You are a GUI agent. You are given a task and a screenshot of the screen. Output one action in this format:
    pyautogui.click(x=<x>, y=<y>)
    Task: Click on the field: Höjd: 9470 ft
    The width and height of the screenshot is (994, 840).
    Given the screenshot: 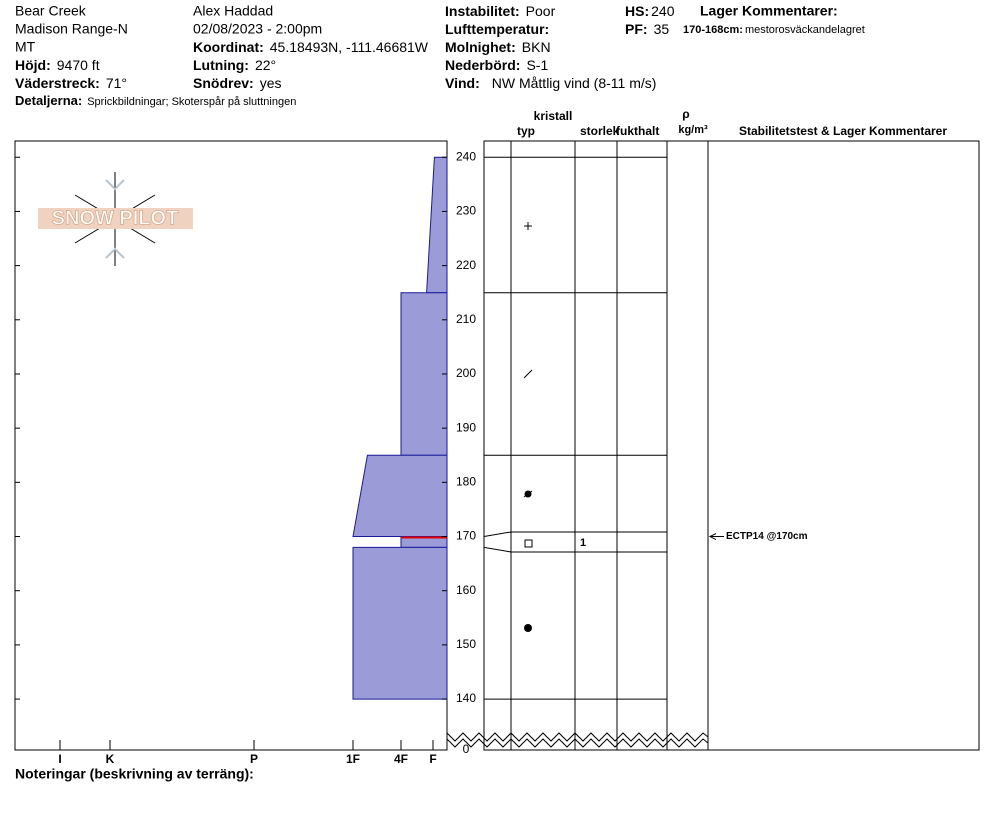 What is the action you would take?
    pyautogui.click(x=57, y=65)
    